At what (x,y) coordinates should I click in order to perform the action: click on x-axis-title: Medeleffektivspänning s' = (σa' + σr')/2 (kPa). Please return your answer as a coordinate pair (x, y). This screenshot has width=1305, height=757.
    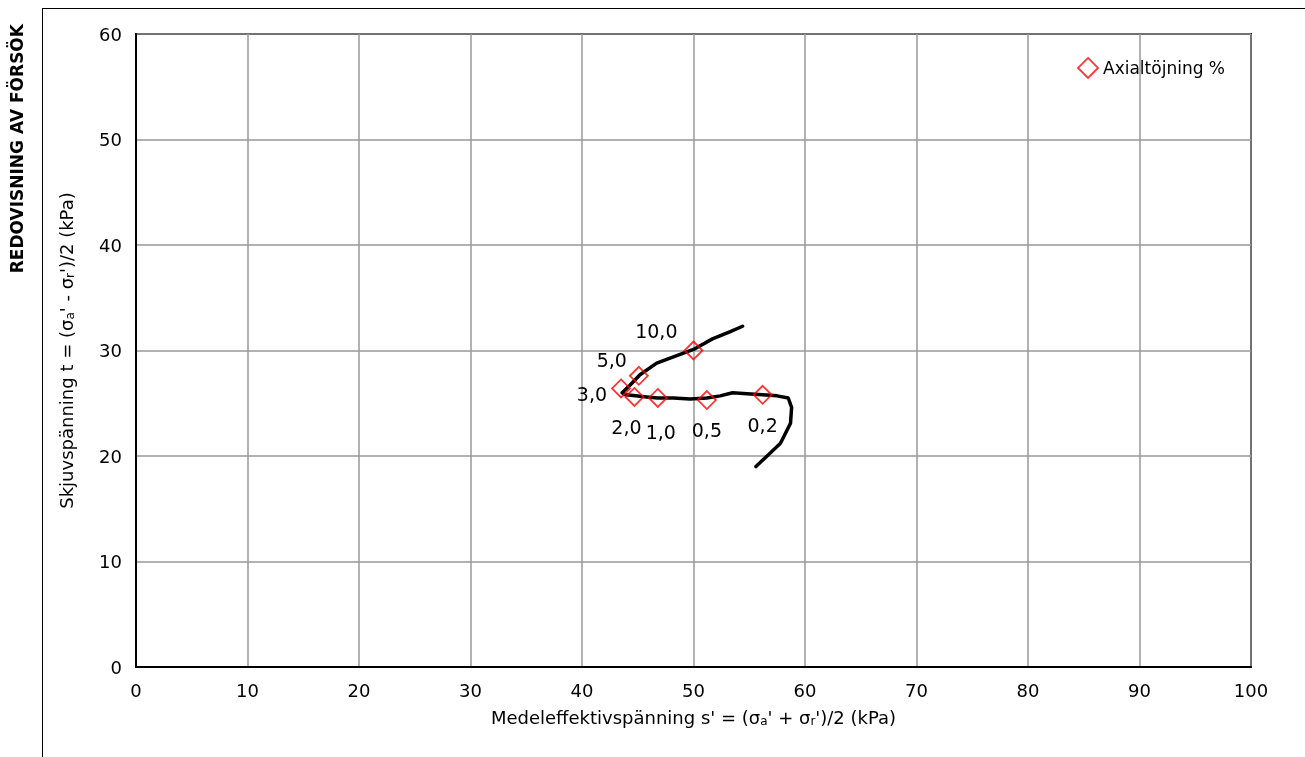
    Looking at the image, I should click on (693, 717).